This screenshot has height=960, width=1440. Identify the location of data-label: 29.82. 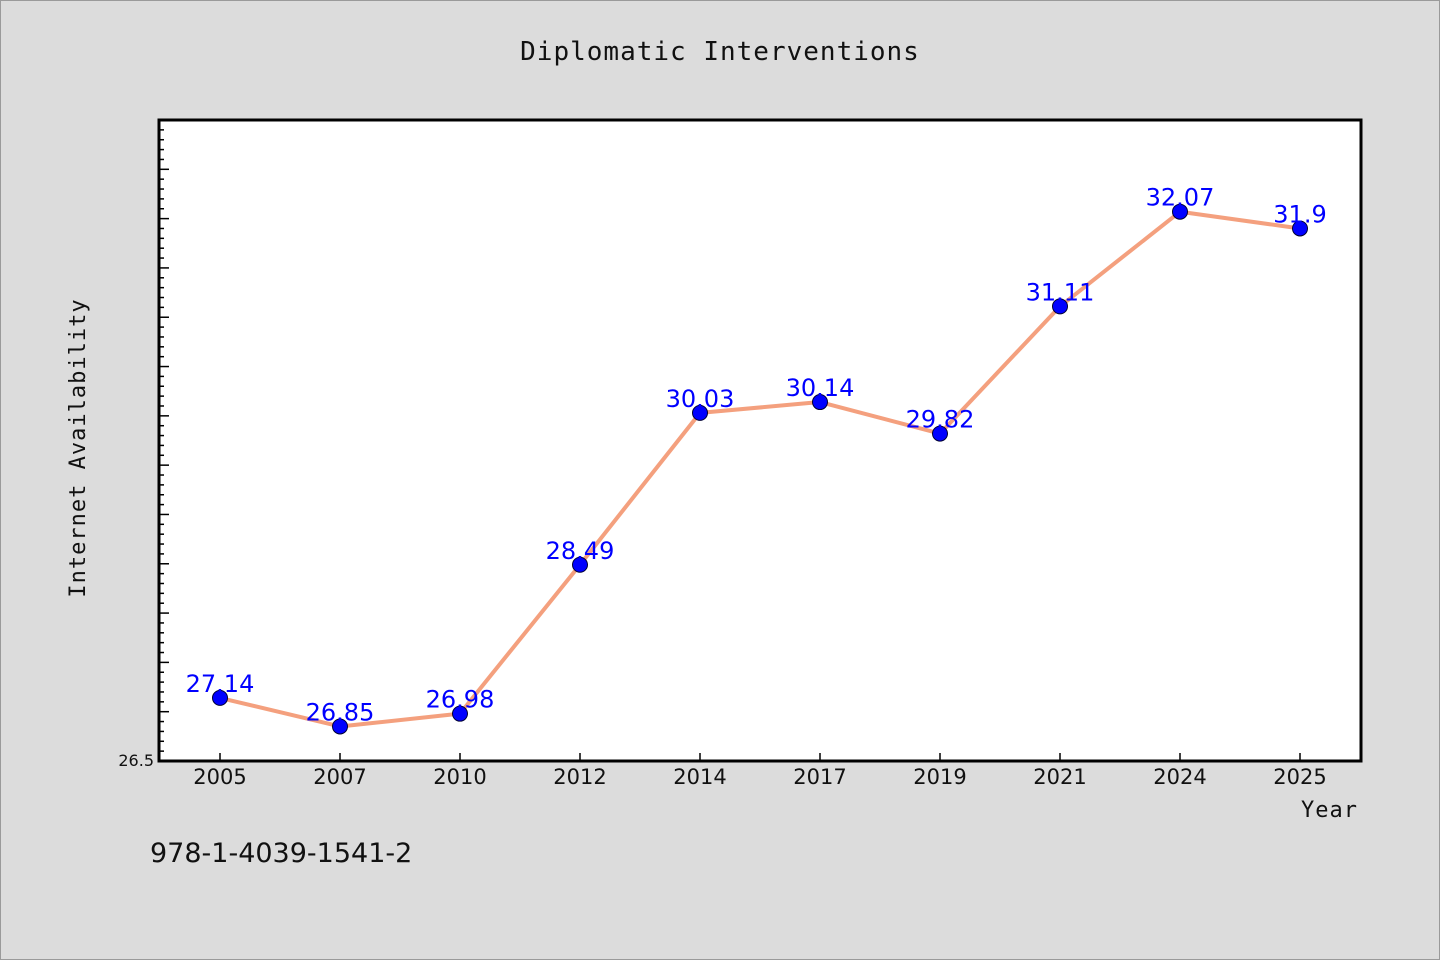
(940, 420).